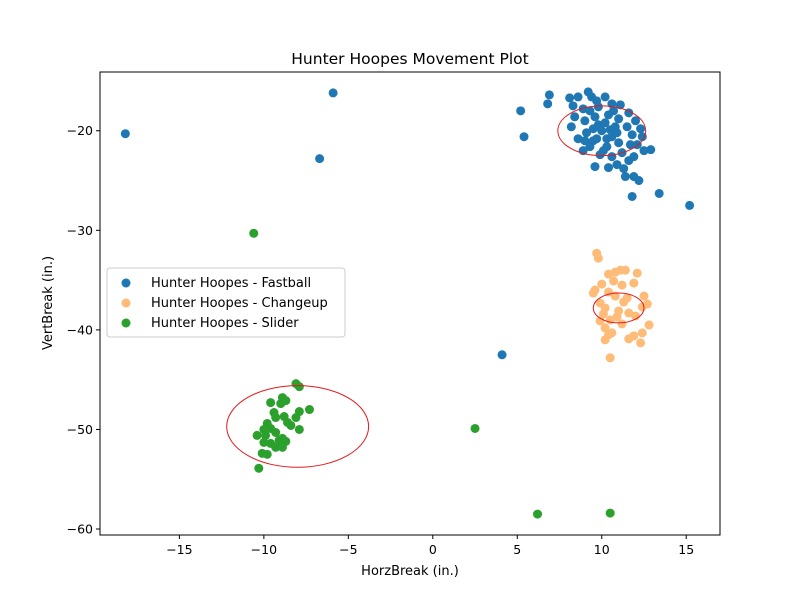  I want to click on x-tick-label-0: −15, so click(179, 549).